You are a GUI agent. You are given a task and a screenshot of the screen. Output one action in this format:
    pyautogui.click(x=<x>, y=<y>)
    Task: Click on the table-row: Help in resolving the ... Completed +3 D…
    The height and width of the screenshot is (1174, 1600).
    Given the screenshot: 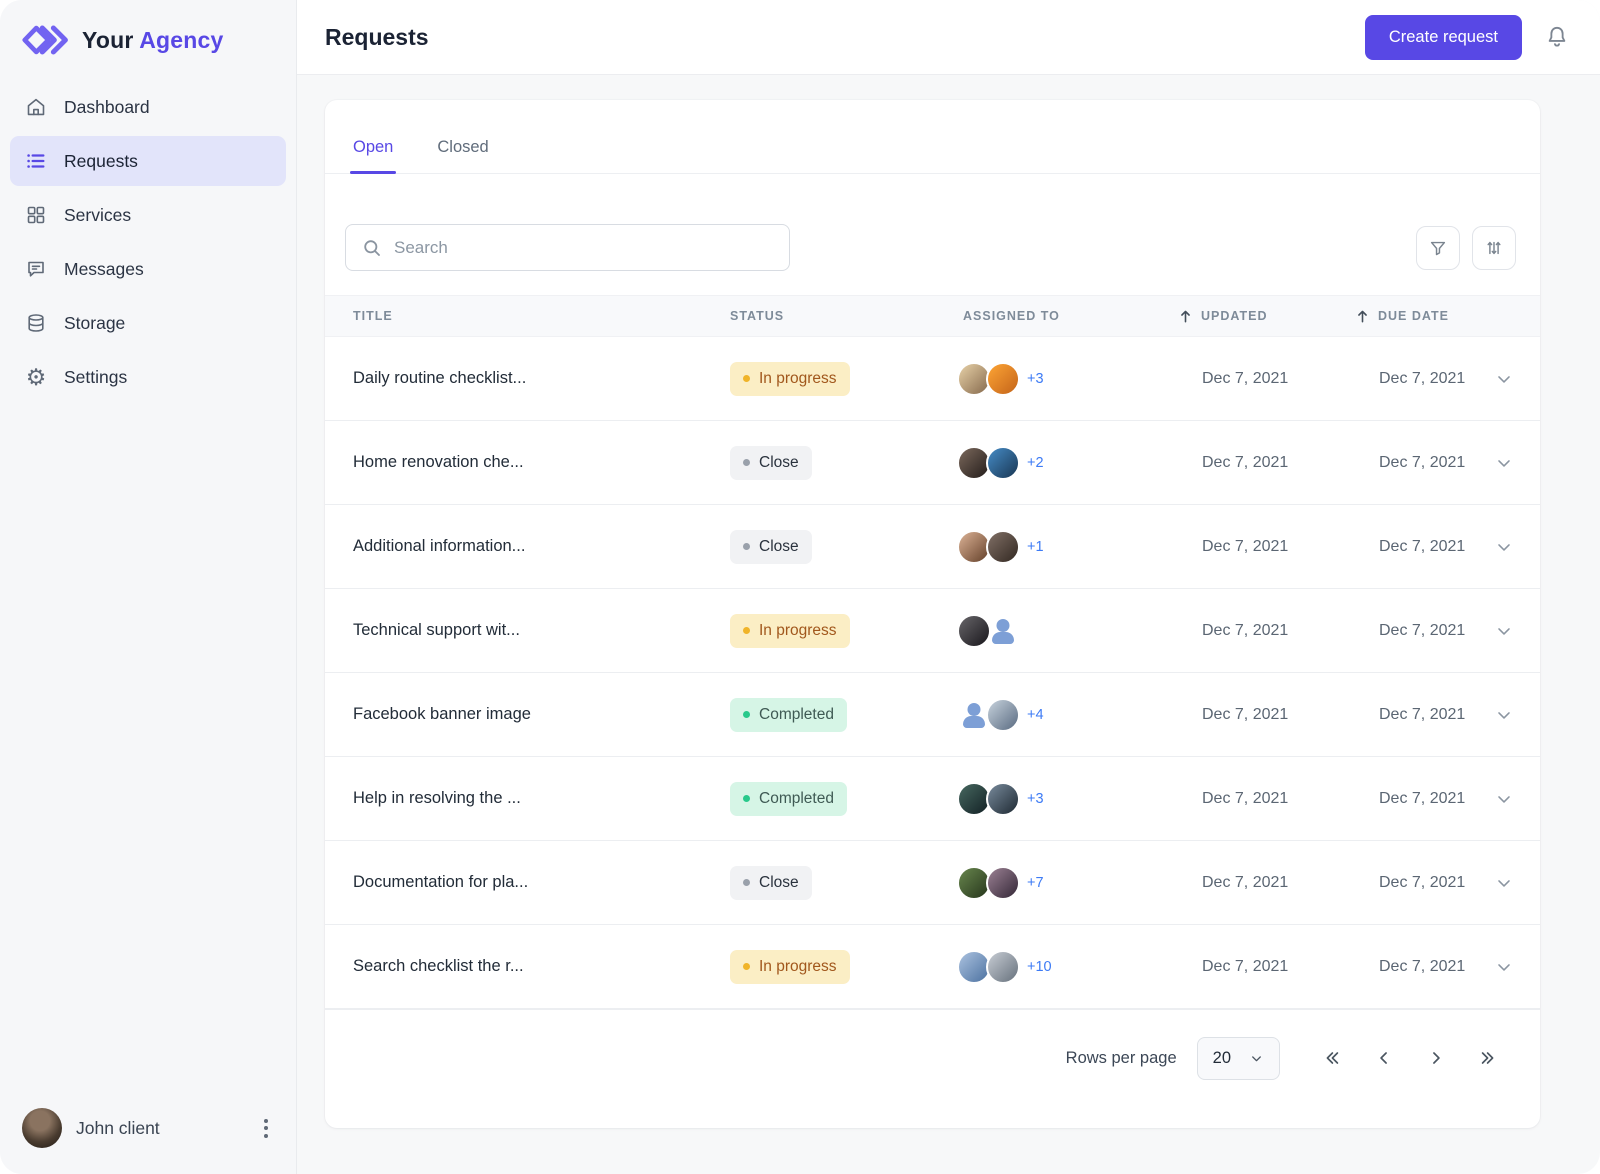 What is the action you would take?
    pyautogui.click(x=932, y=799)
    